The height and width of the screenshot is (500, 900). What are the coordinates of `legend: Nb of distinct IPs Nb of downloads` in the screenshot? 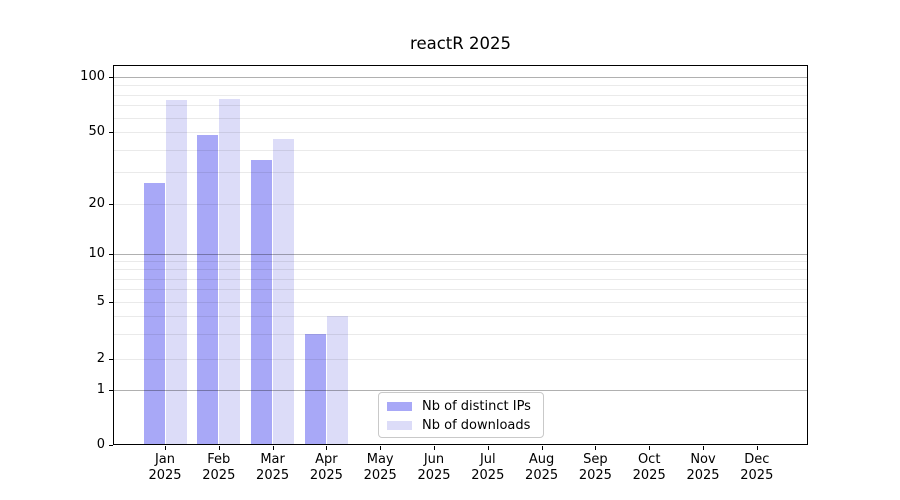 It's located at (461, 415).